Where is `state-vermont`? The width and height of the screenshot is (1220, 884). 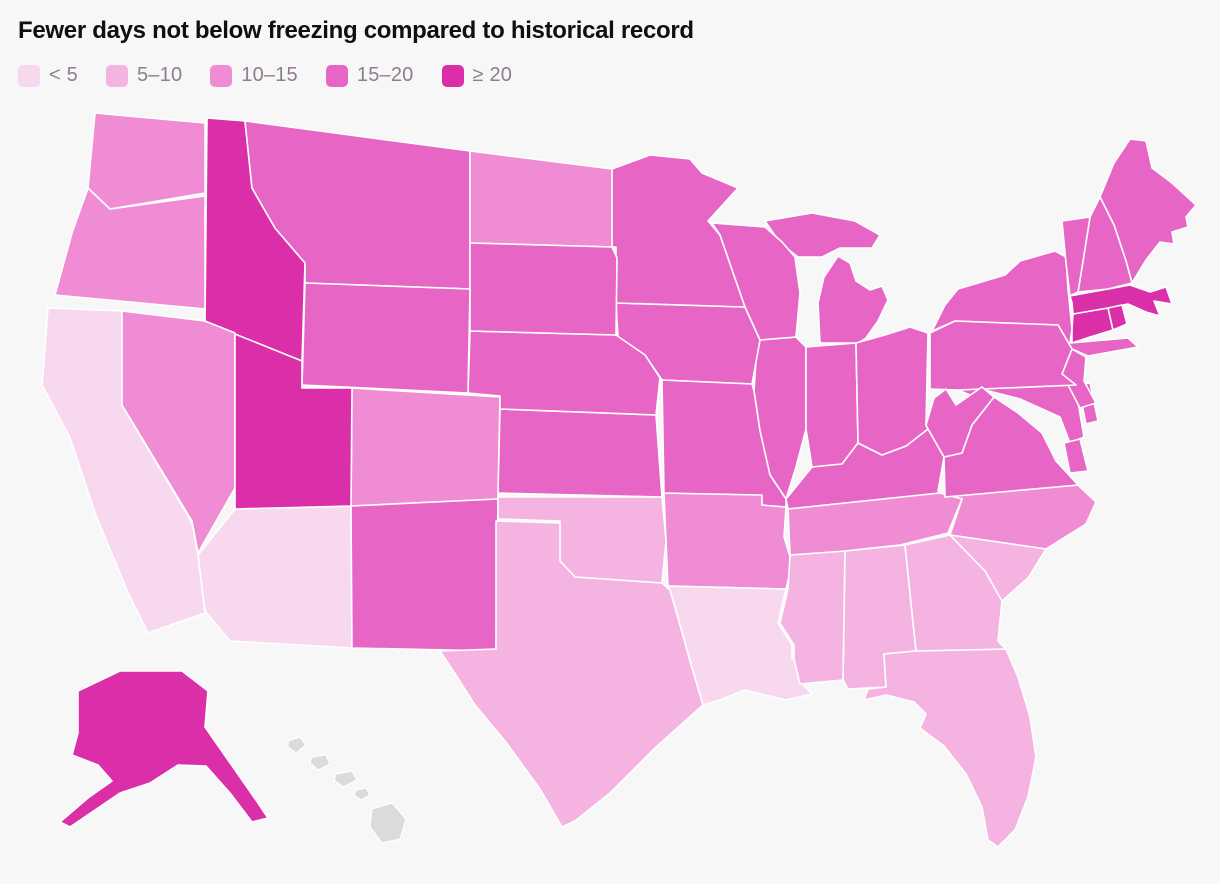
state-vermont is located at coordinates (1076, 256).